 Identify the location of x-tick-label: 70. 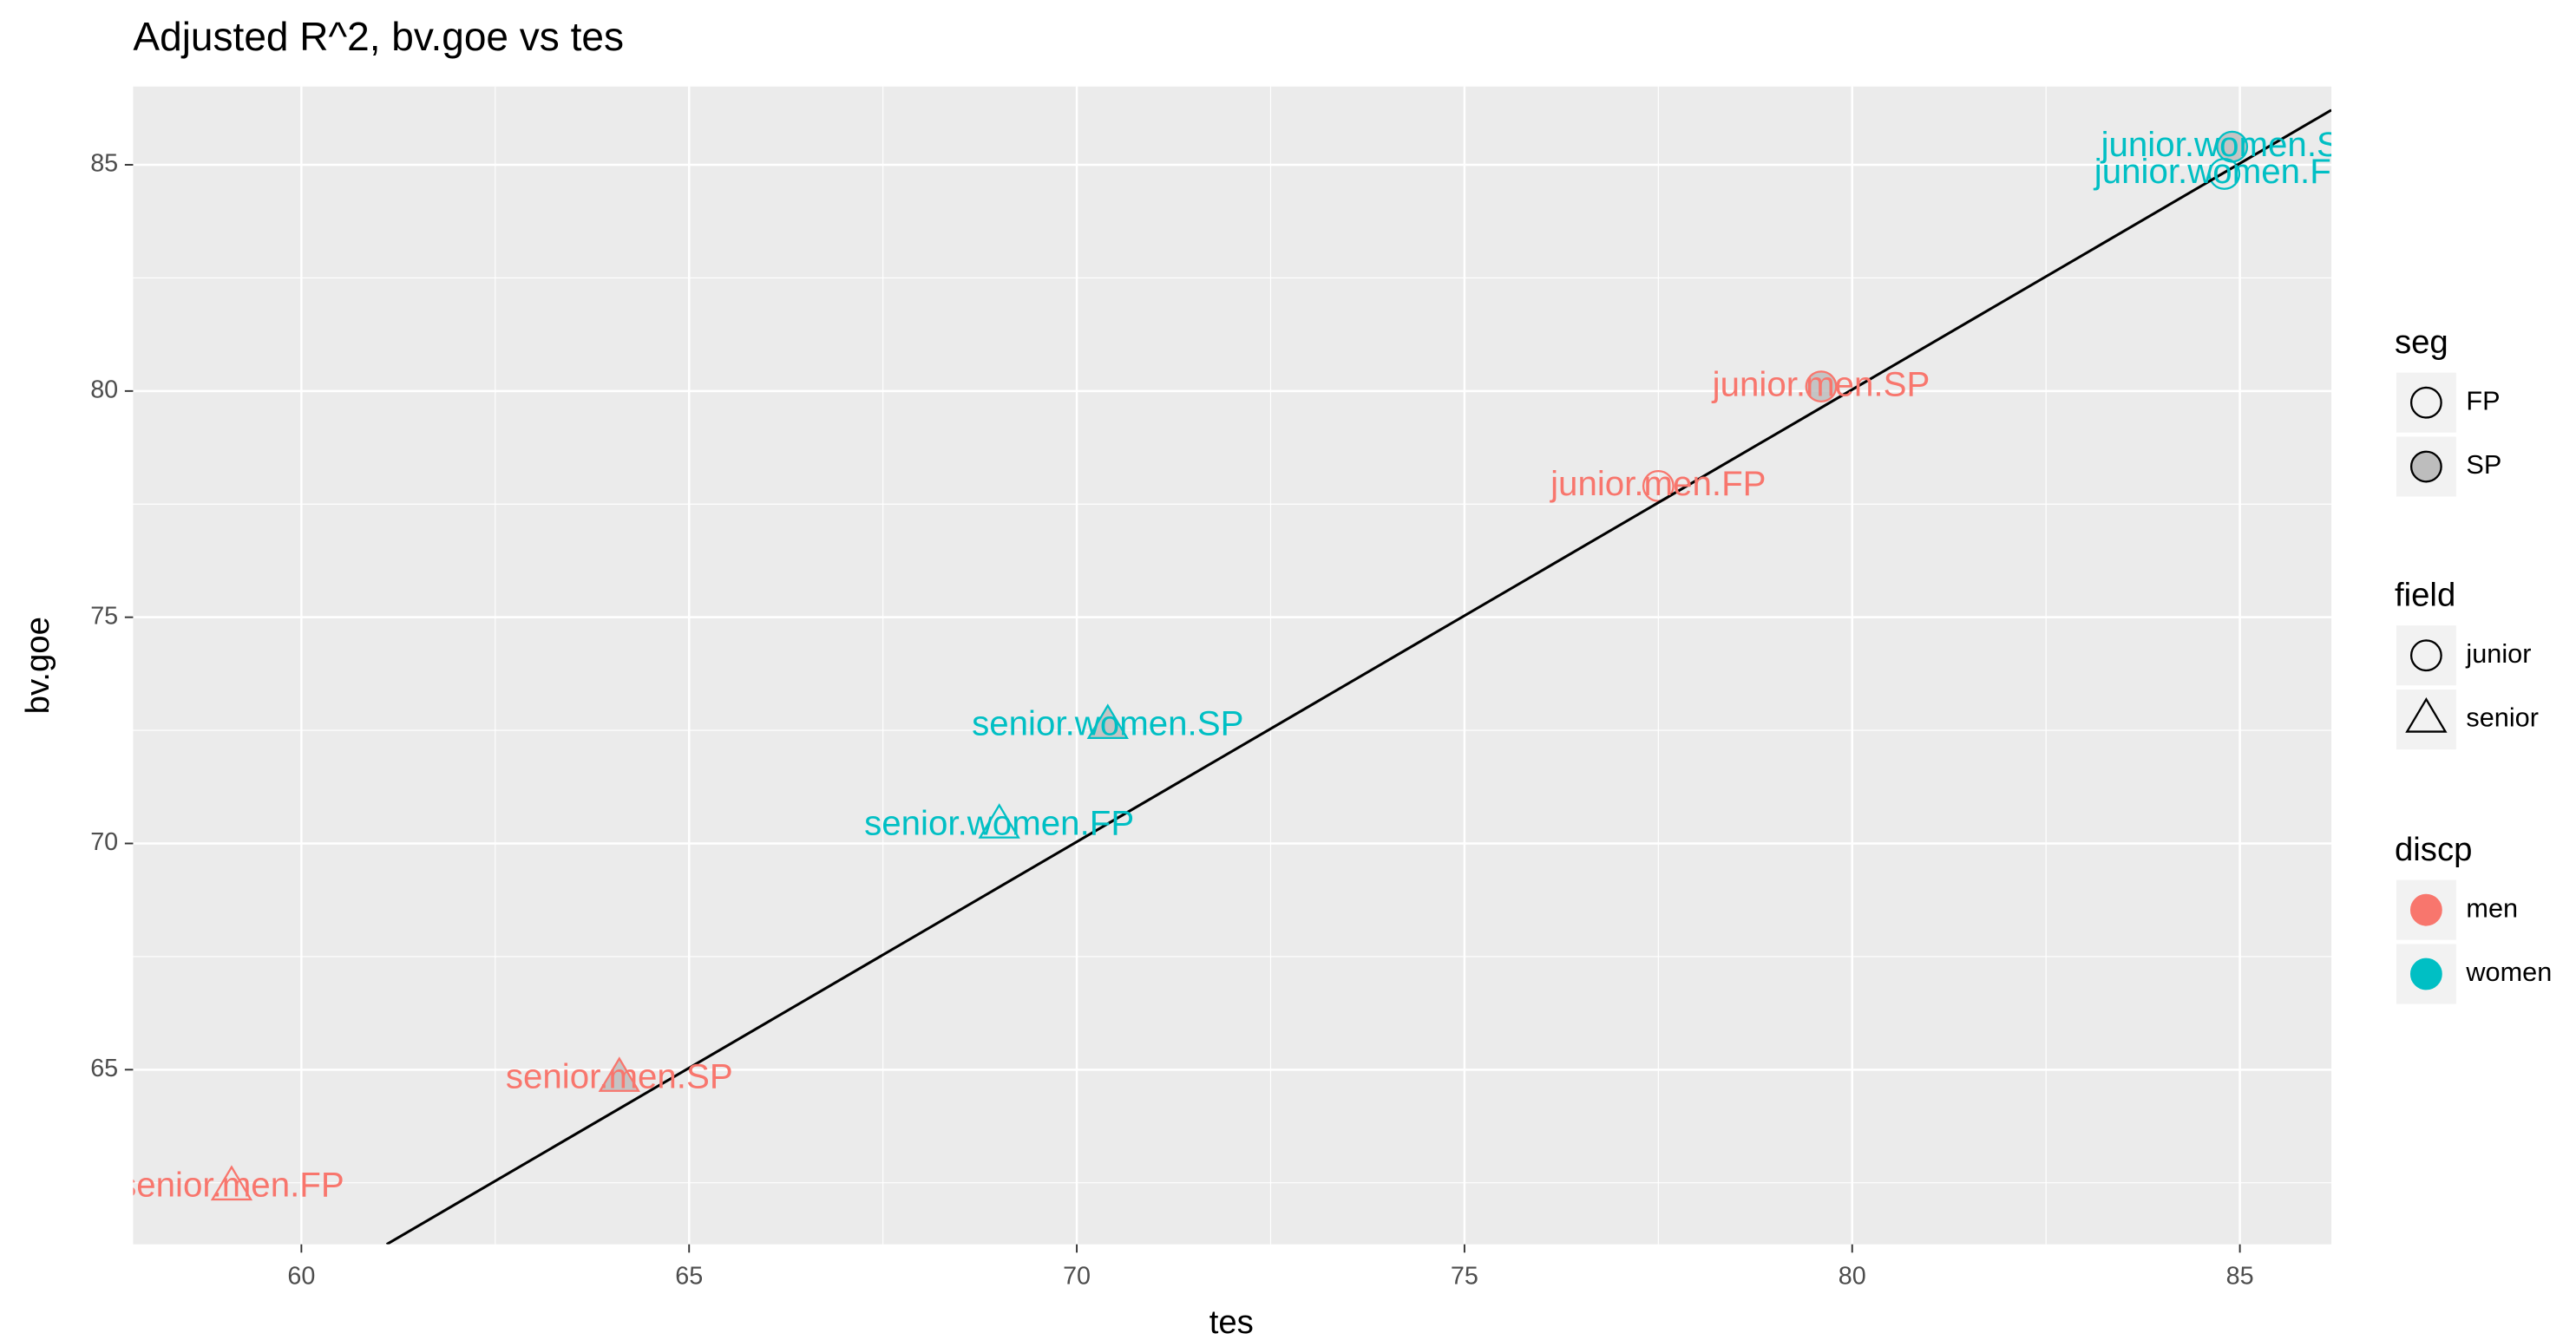
(1077, 1277).